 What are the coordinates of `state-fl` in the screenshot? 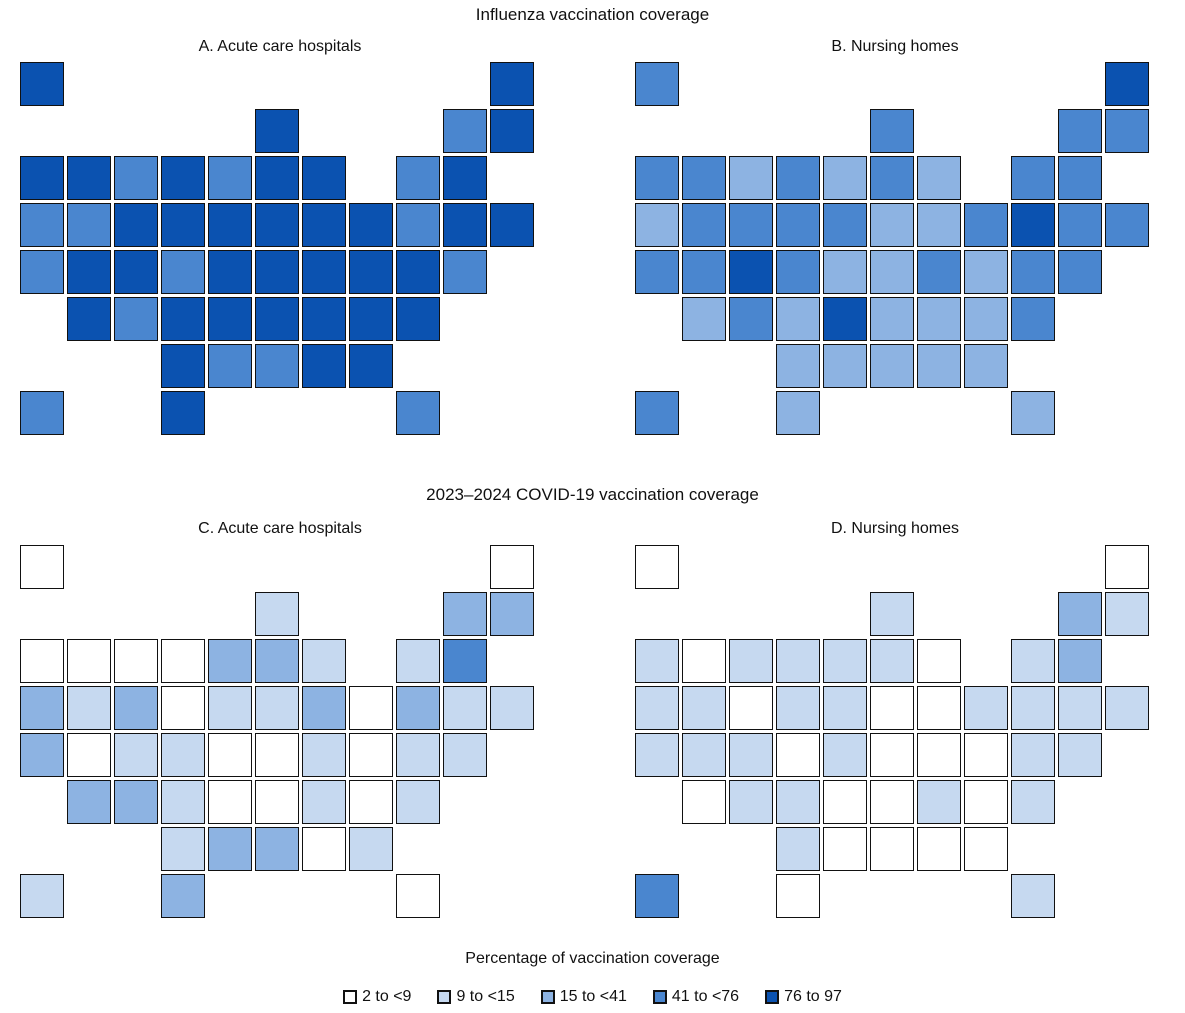 It's located at (1033, 413).